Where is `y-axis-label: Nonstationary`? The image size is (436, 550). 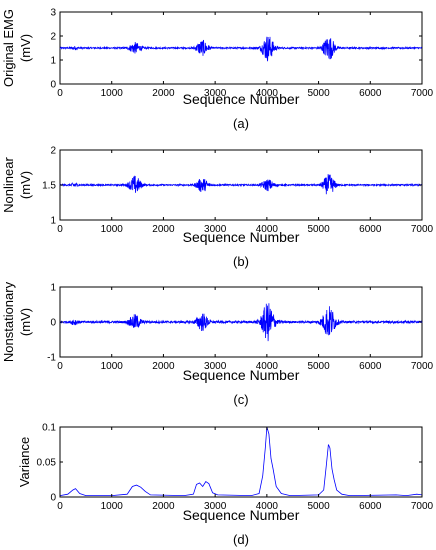 y-axis-label: Nonstationary is located at coordinates (8, 321).